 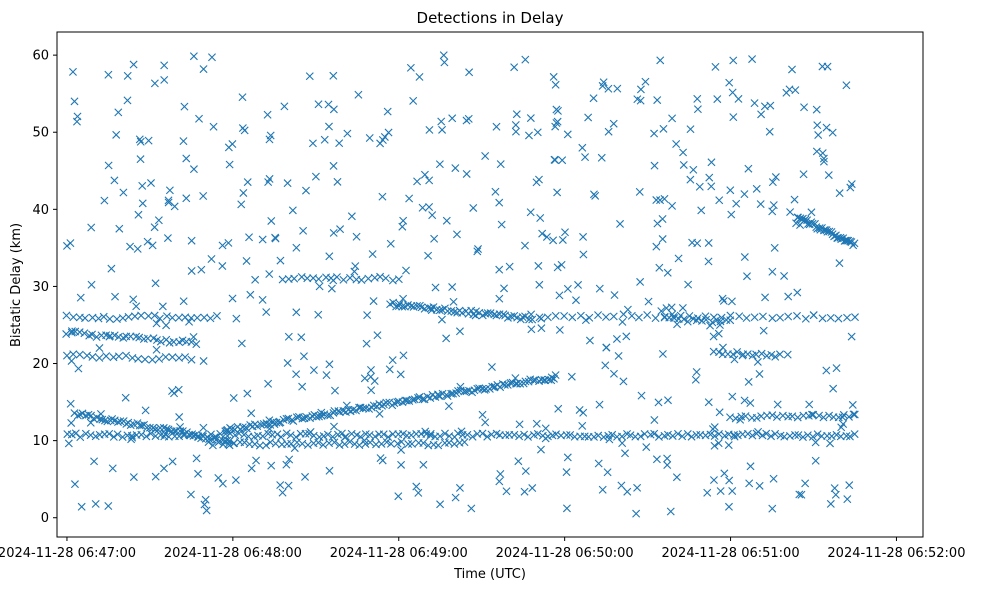 What do you see at coordinates (40, 56) in the screenshot?
I see `y-tick-label: 60` at bounding box center [40, 56].